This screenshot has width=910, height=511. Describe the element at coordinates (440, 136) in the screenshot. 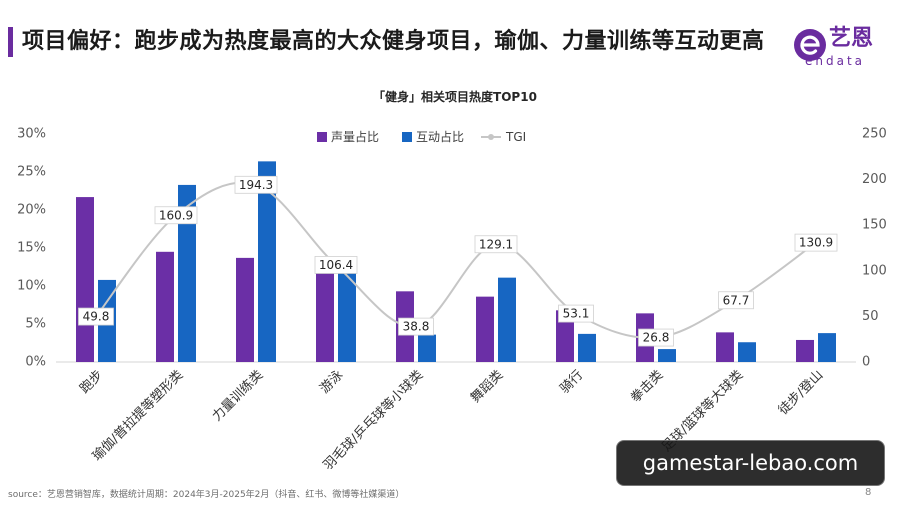

I see `legend-label-interaction-share: 互动占比` at that location.